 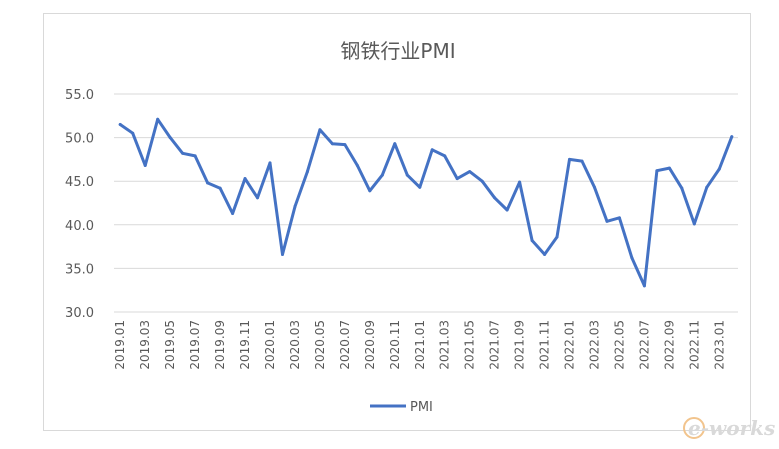 What do you see at coordinates (545, 345) in the screenshot?
I see `x-tick-label: 2021.11` at bounding box center [545, 345].